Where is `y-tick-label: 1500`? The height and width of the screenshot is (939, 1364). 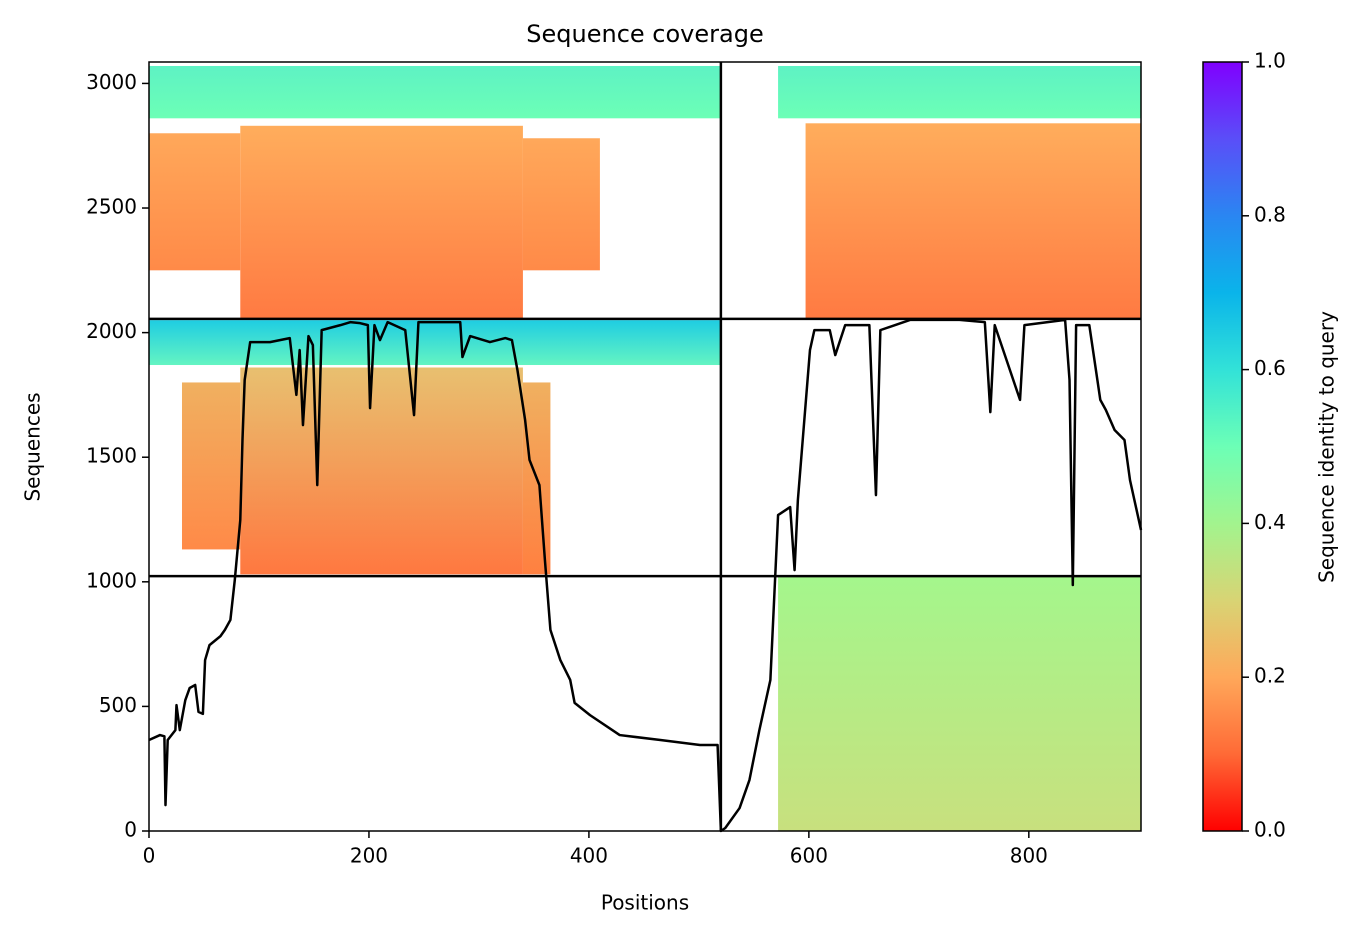
y-tick-label: 1500 is located at coordinates (111, 456).